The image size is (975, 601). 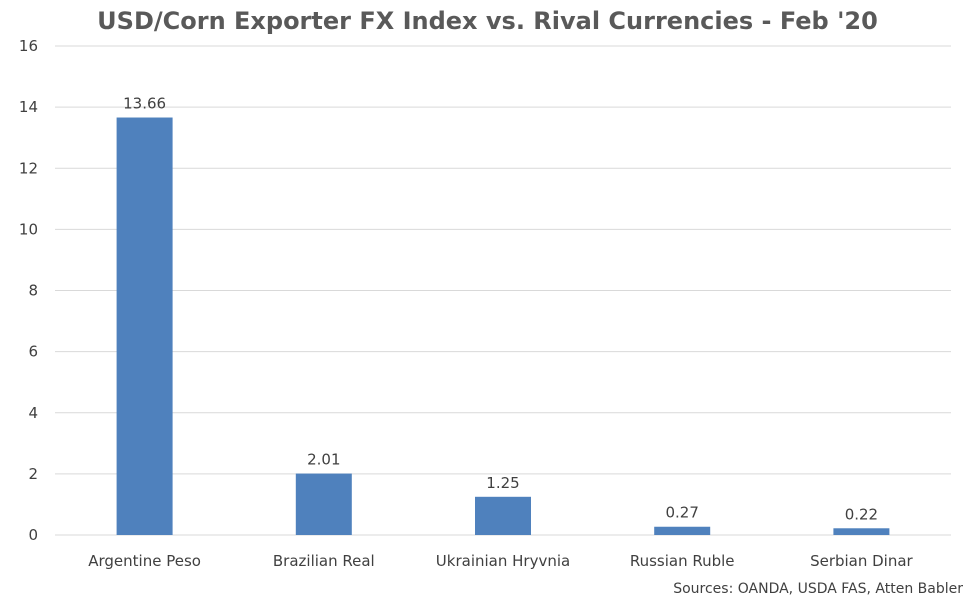 I want to click on data-label: 1.25, so click(x=502, y=483).